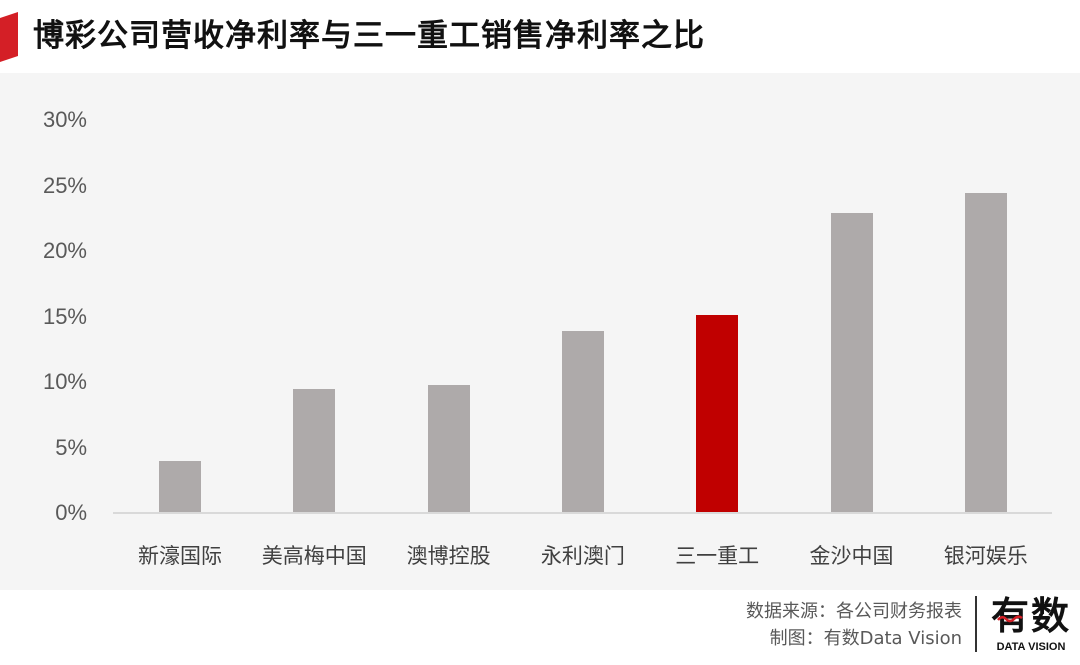  Describe the element at coordinates (851, 556) in the screenshot. I see `x-tick-label: 金沙中国` at that location.